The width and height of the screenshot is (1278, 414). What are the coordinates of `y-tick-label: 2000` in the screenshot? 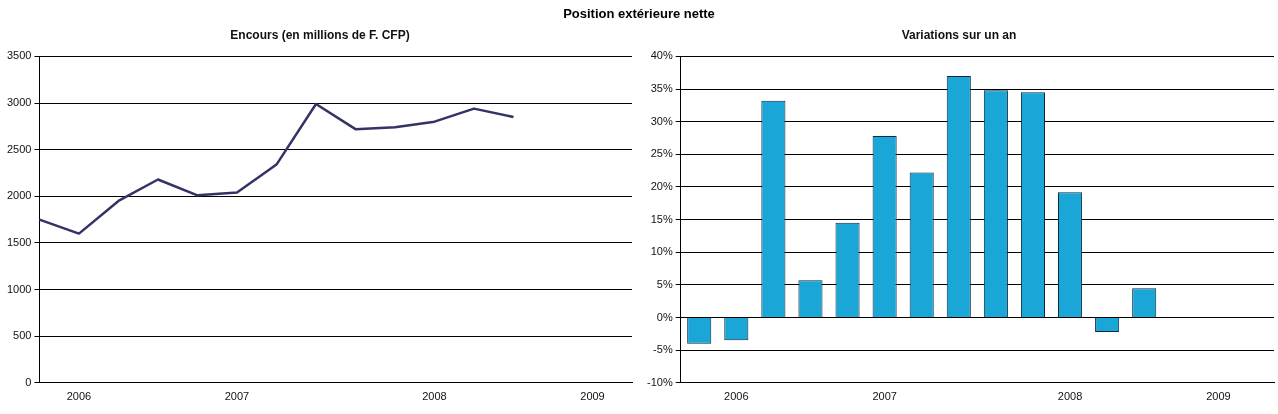 It's located at (19, 195).